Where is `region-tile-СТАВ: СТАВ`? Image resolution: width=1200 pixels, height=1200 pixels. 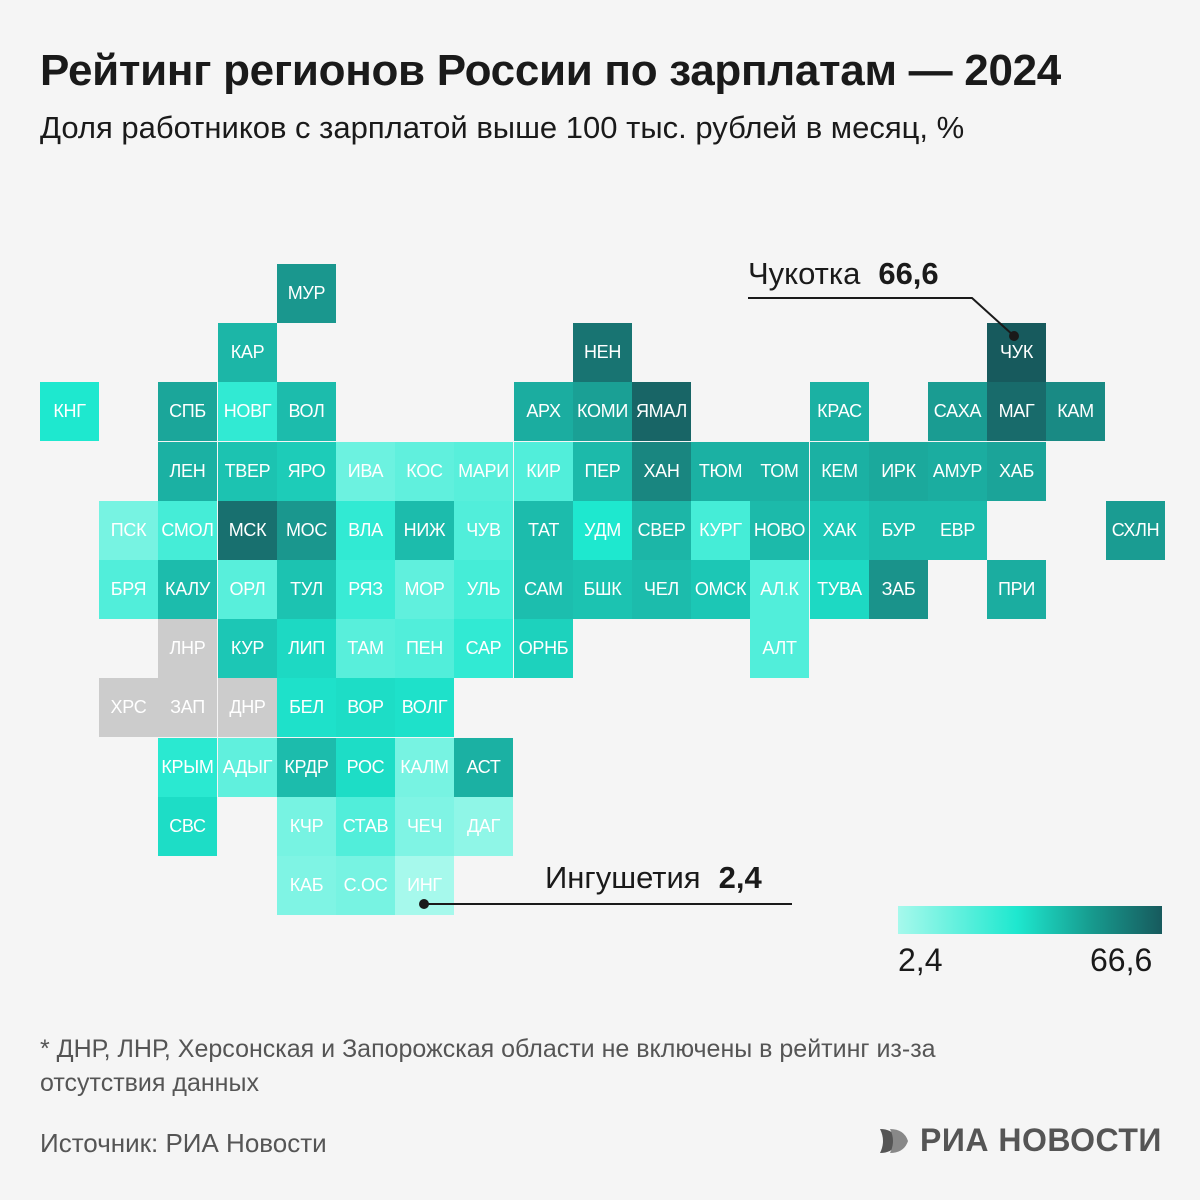 region-tile-СТАВ: СТАВ is located at coordinates (365, 826).